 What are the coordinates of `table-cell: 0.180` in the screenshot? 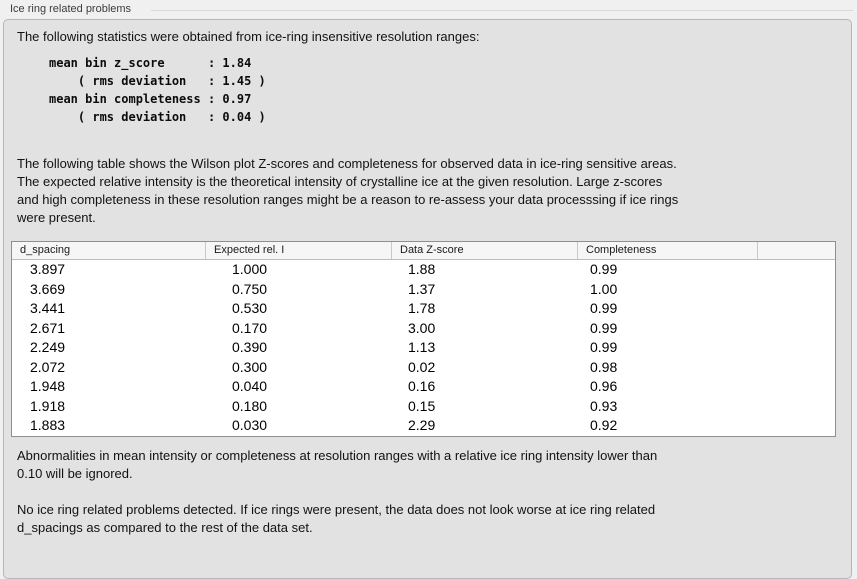 It's located at (250, 405).